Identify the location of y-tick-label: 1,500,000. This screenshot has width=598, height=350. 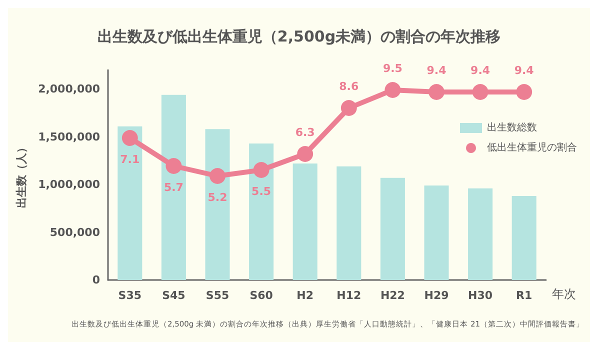
(69, 137).